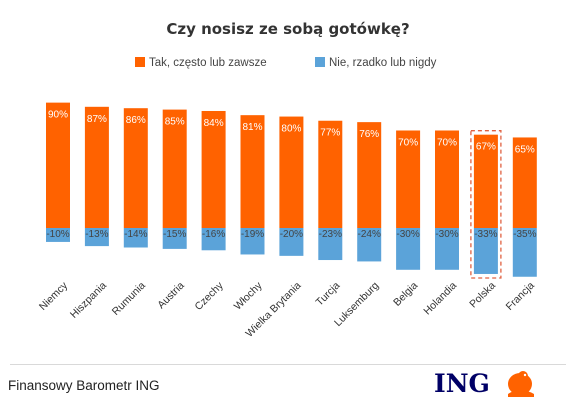 The height and width of the screenshot is (416, 576). What do you see at coordinates (287, 29) in the screenshot?
I see `chart-title: Czy nosisz ze sobą gotówkę?` at bounding box center [287, 29].